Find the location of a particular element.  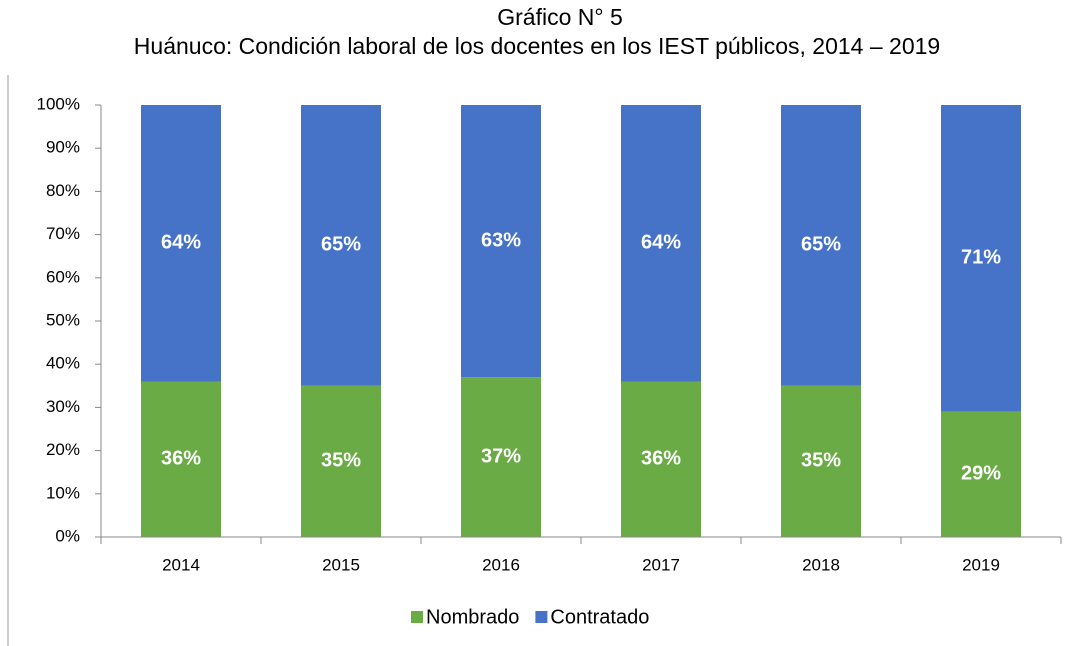

chart-title: Gráfico N° 5 is located at coordinates (560, 17).